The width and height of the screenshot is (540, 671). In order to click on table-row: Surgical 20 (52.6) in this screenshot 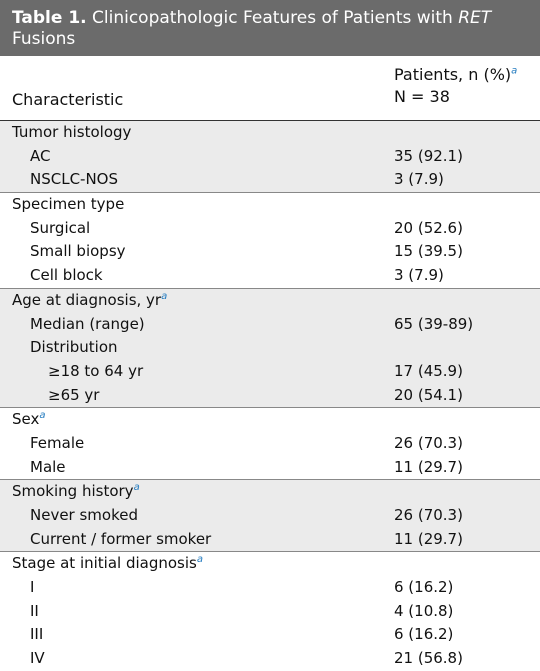, I will do `click(270, 229)`.